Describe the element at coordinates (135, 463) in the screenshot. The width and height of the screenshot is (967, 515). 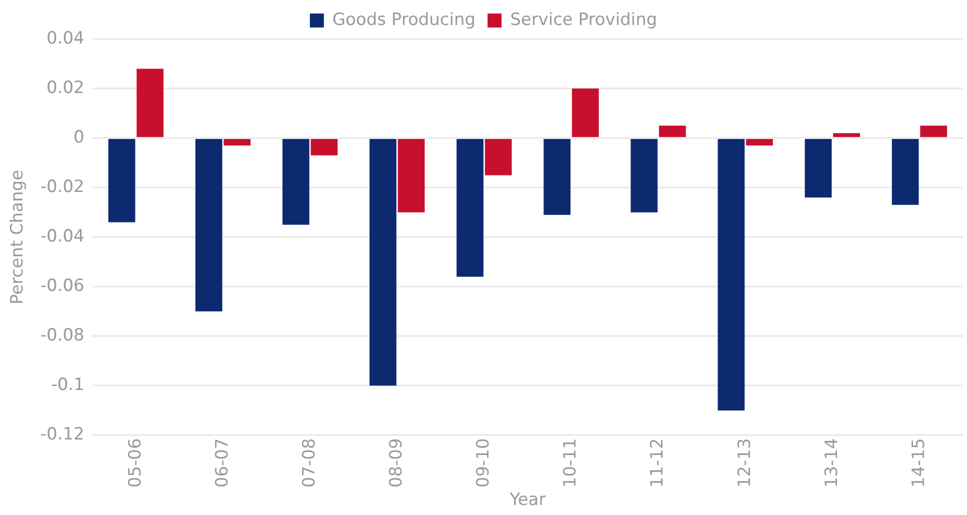
I see `x-tick-label: 05-06` at that location.